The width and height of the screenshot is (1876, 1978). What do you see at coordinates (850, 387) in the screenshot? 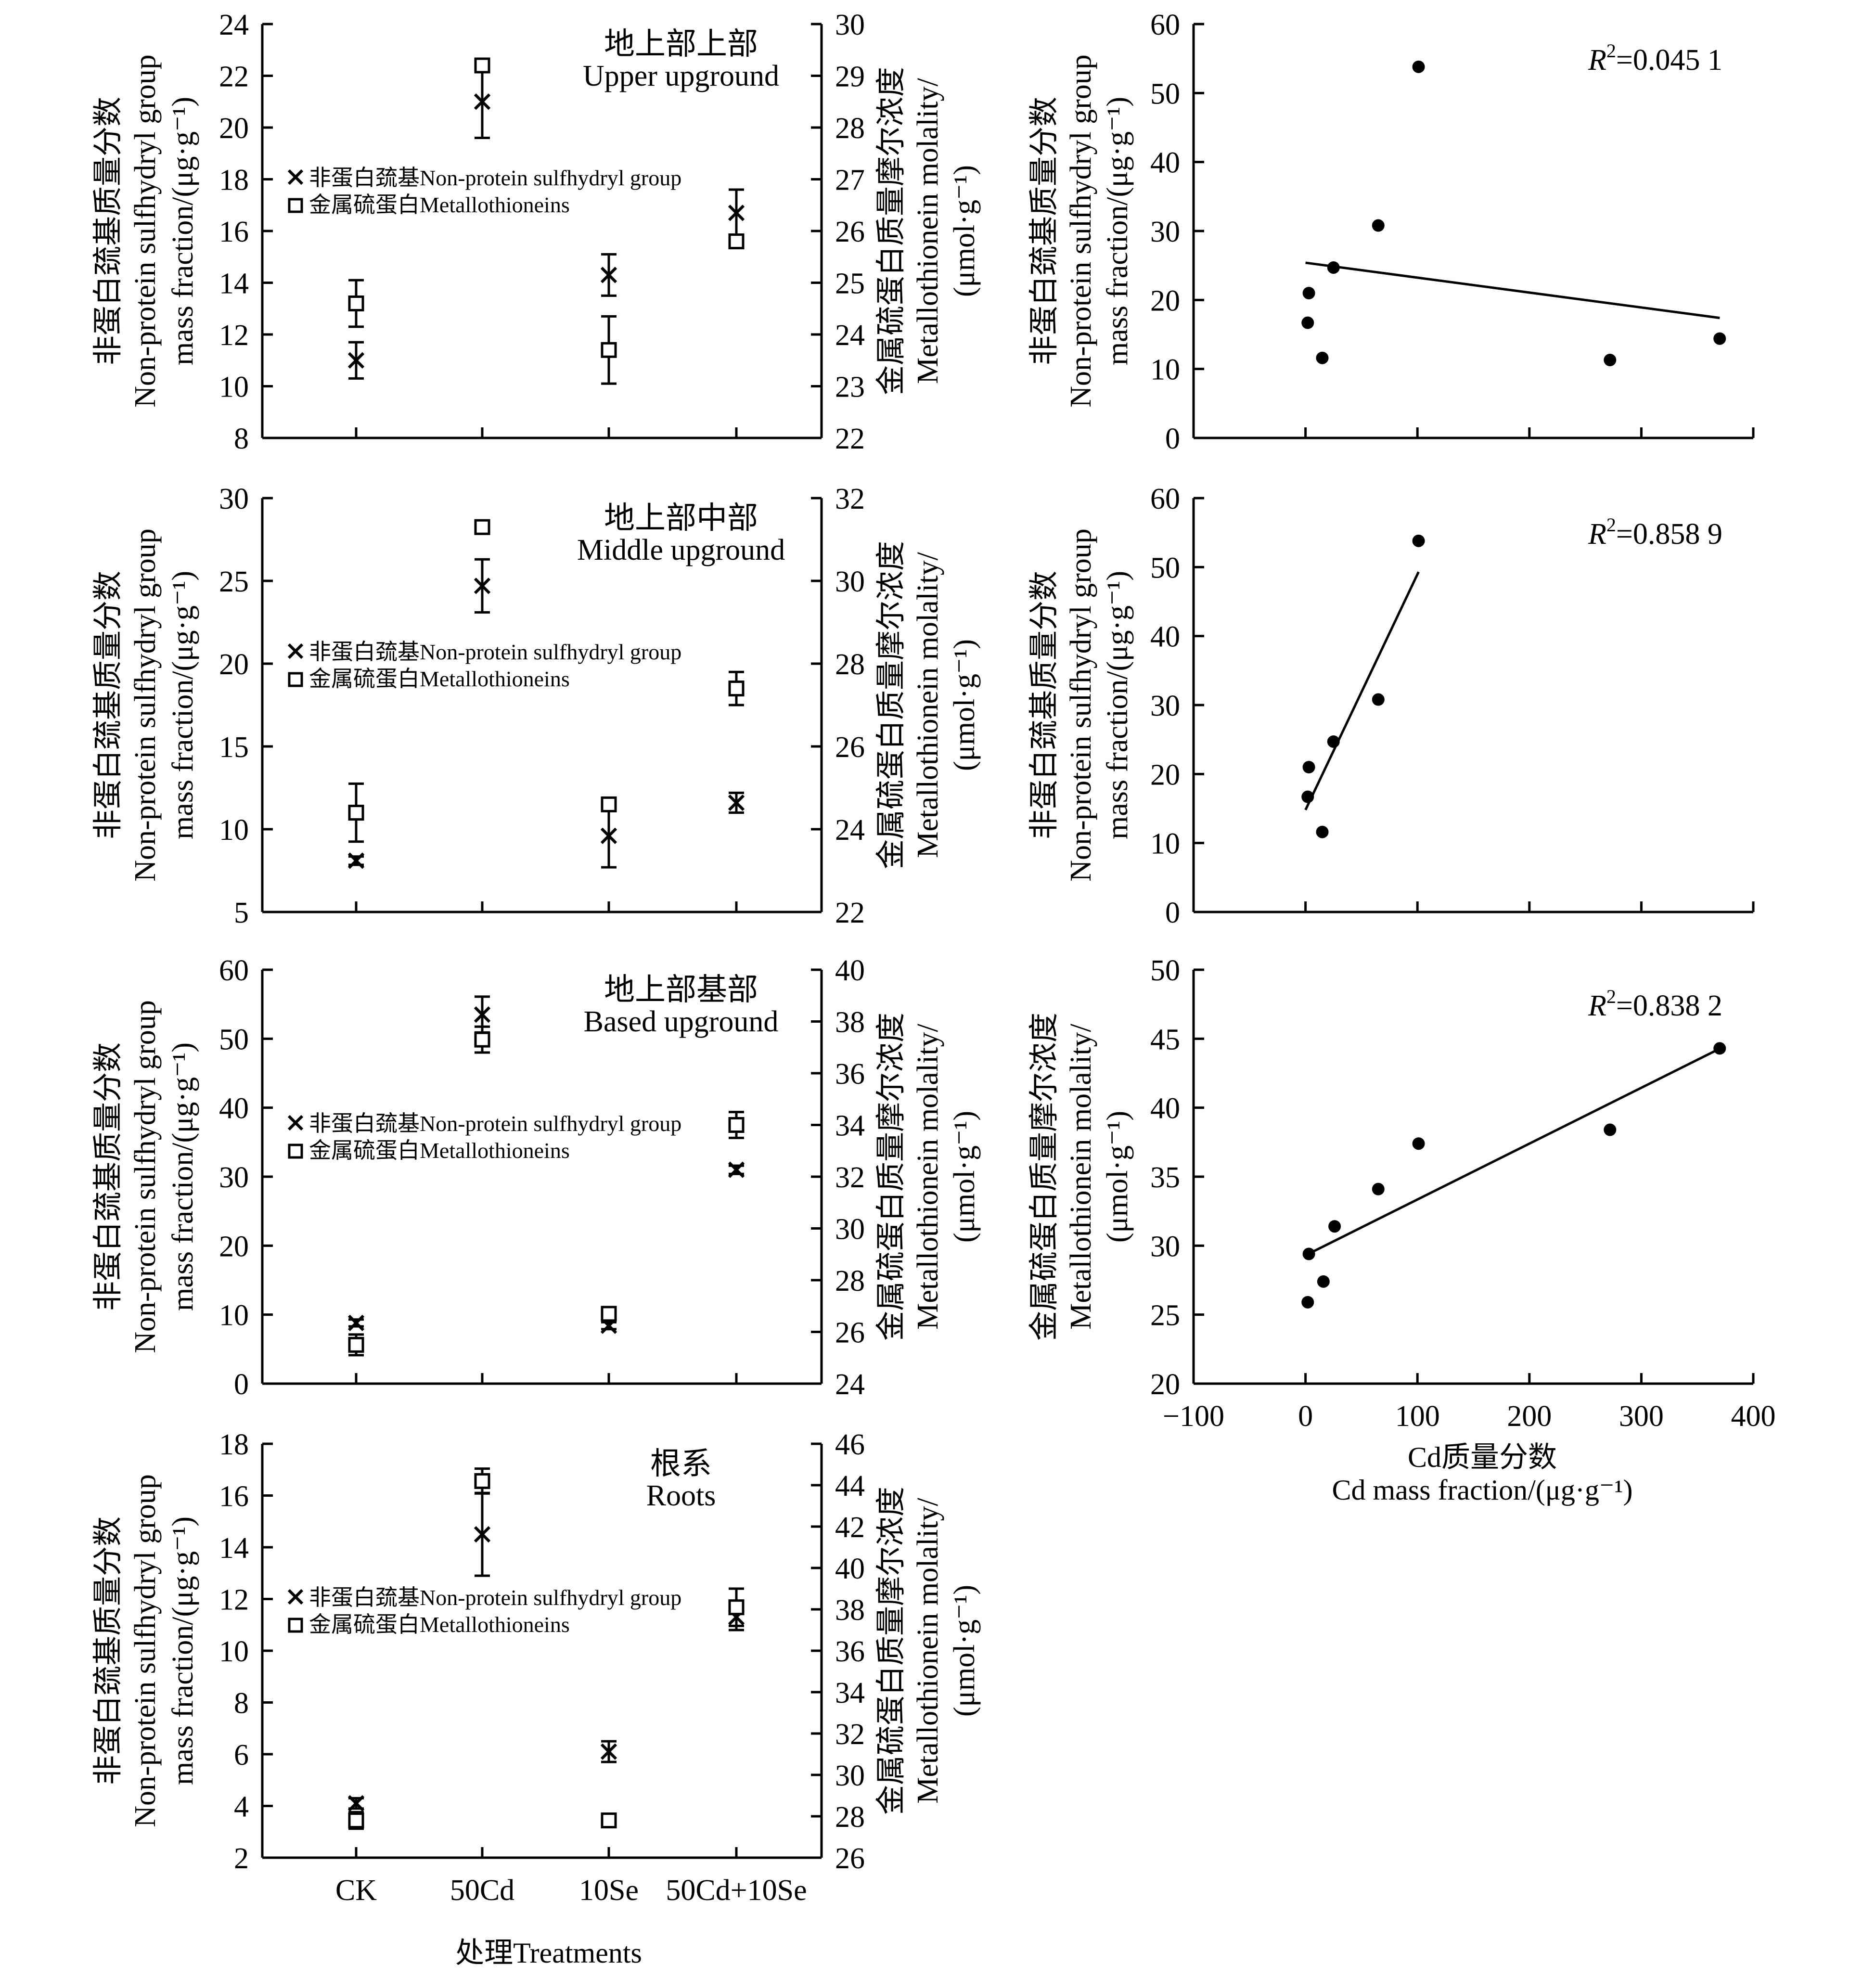
I see `right-tick-label: 23` at bounding box center [850, 387].